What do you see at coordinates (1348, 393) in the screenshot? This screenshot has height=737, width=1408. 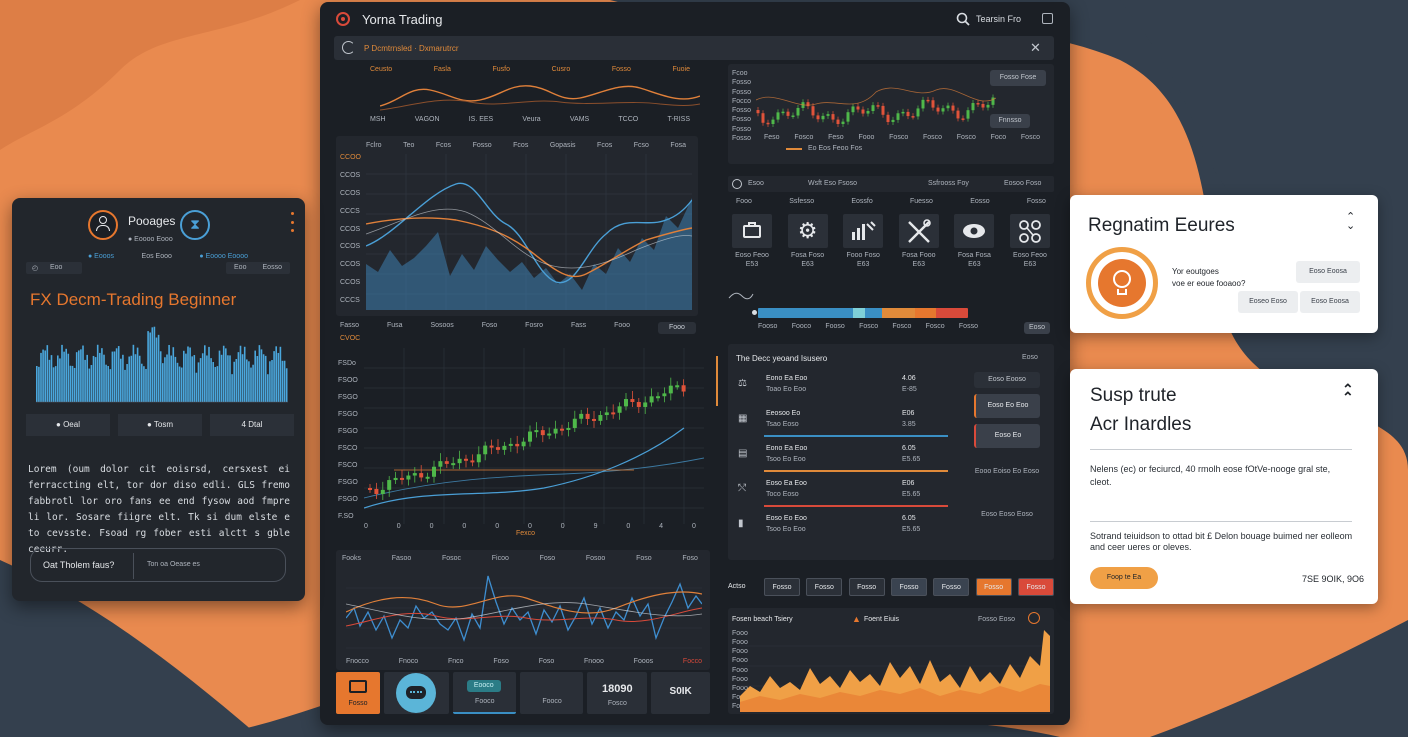 I see `double-chevron-up-icon: ⌃ ⌃` at bounding box center [1348, 393].